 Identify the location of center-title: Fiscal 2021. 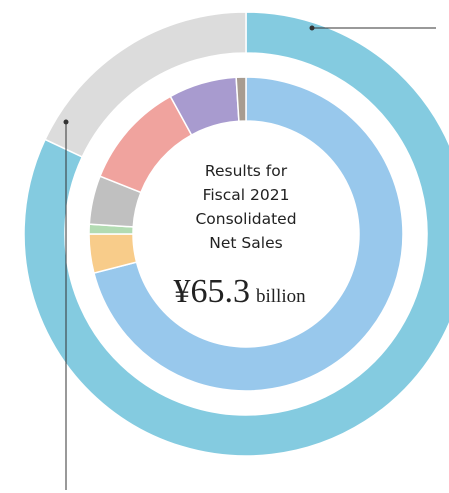
(246, 195).